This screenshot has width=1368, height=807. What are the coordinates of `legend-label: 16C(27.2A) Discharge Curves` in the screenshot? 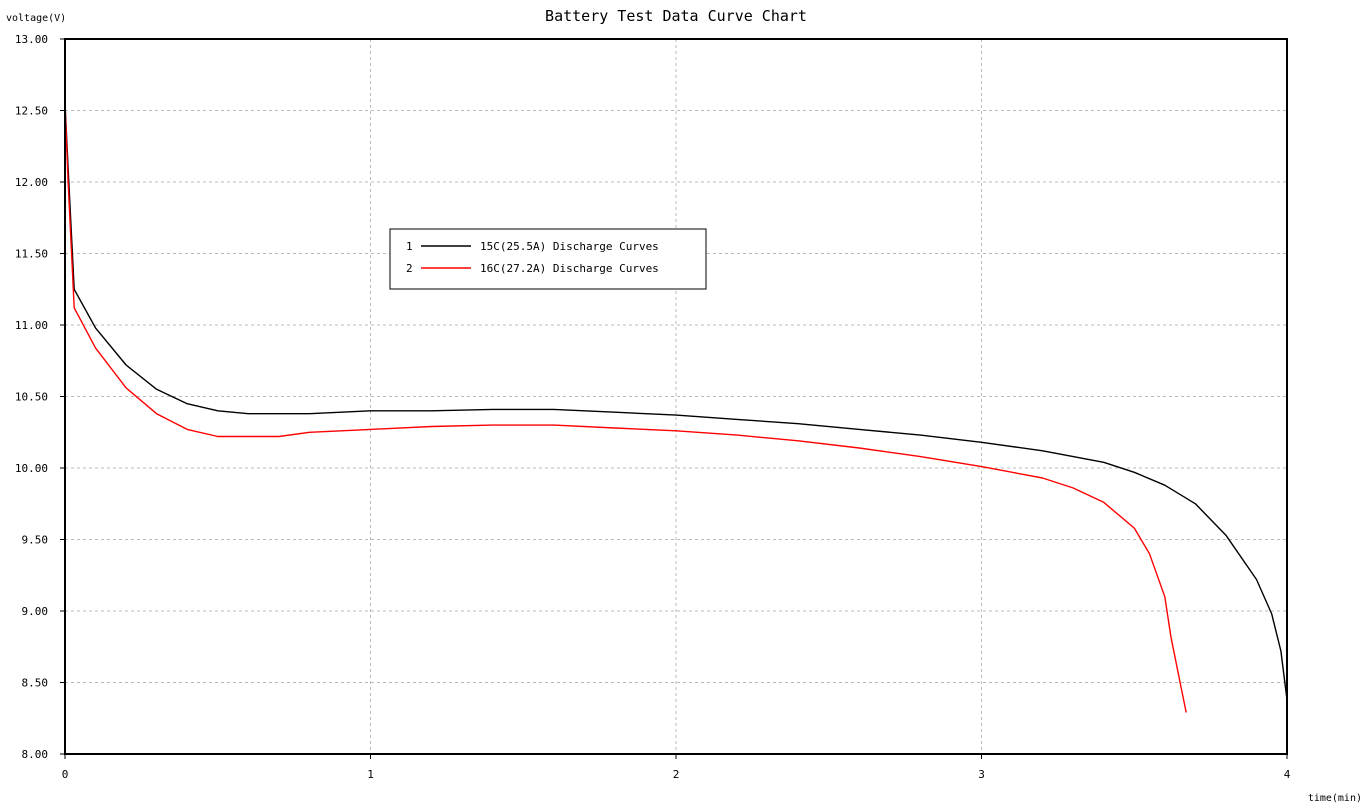 It's located at (569, 268).